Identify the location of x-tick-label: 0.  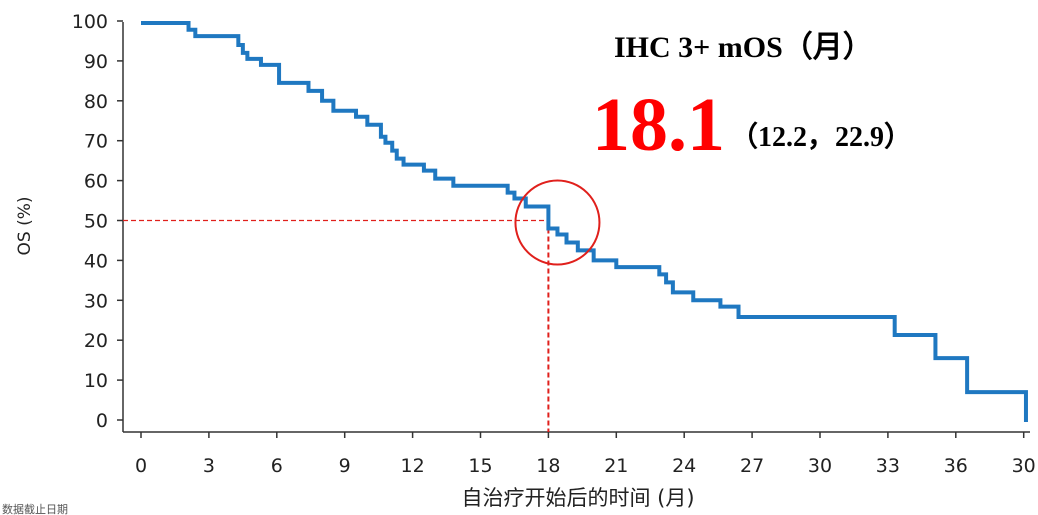
(141, 466).